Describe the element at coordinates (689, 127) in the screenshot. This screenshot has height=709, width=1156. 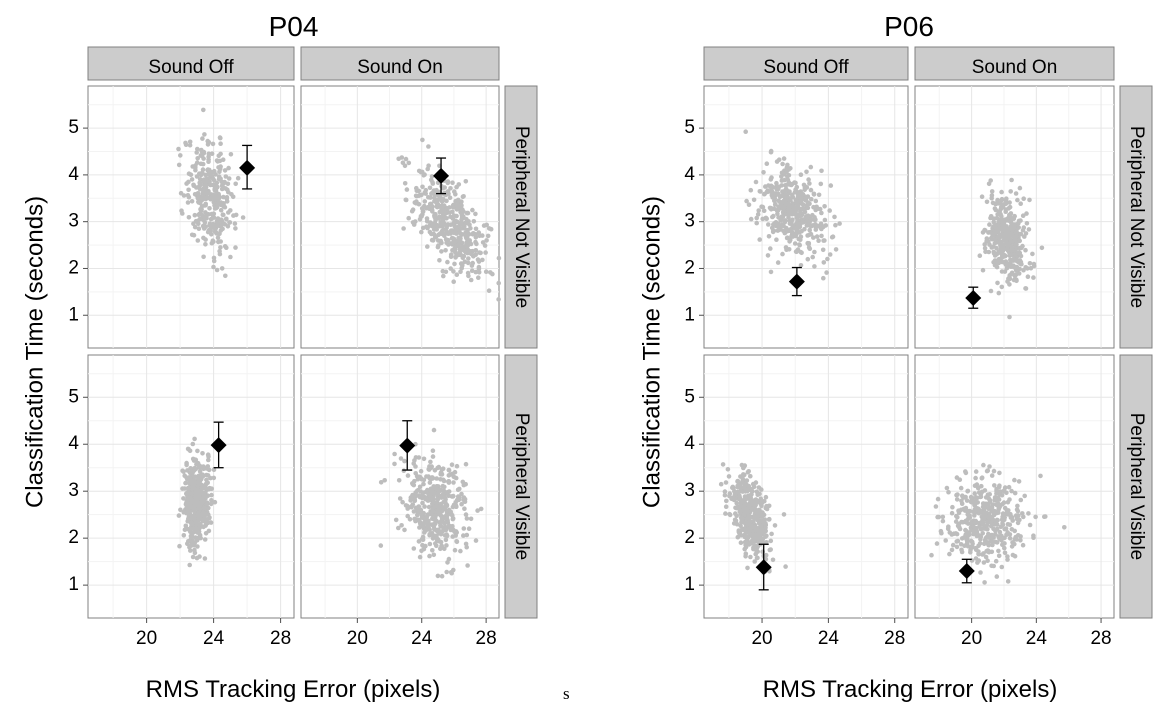
I see `y-tick-label: 5` at that location.